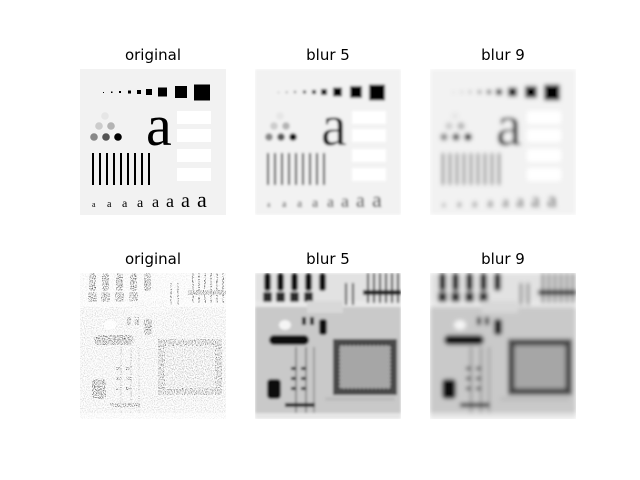 Image resolution: width=640 pixels, height=480 pixels. I want to click on test-pattern-image-blur5, so click(328, 142).